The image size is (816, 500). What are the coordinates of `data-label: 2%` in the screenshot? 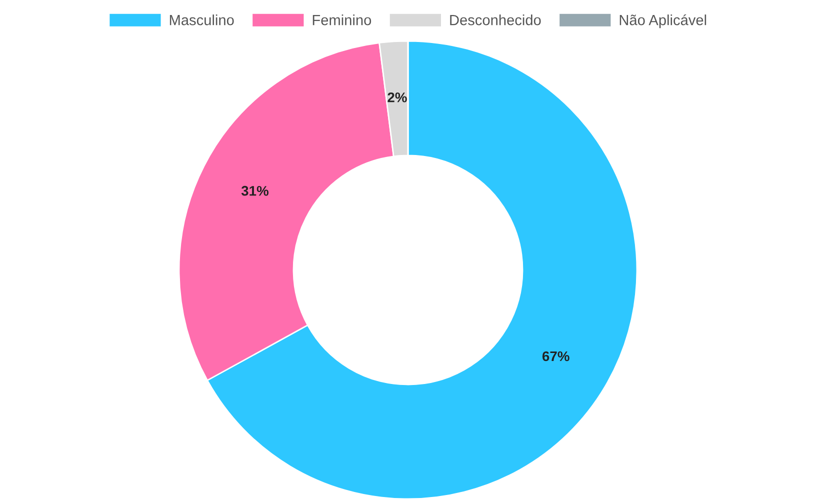 It's located at (397, 97).